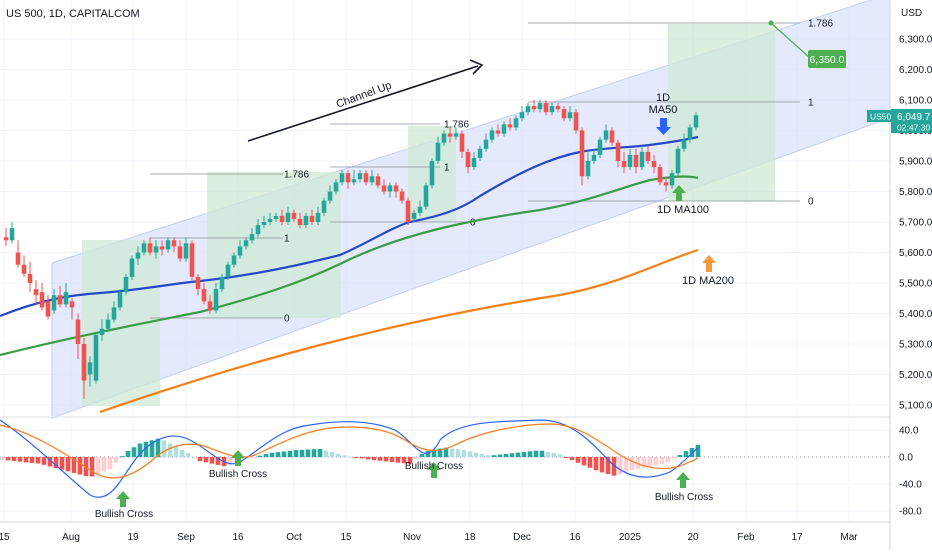 The image size is (932, 555). Describe the element at coordinates (124, 514) in the screenshot. I see `bullish-cross-label: Bullish Cross` at that location.